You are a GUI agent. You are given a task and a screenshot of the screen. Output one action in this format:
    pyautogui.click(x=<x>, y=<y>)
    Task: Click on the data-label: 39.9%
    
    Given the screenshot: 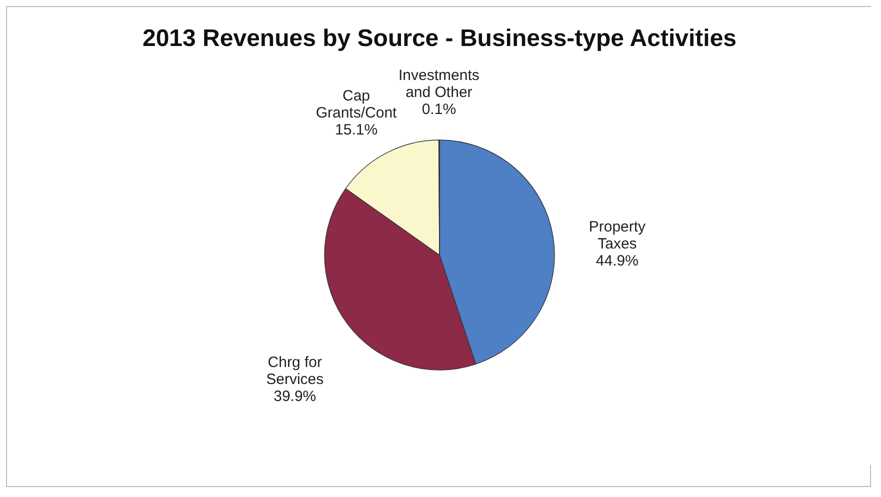 What is the action you would take?
    pyautogui.click(x=295, y=397)
    